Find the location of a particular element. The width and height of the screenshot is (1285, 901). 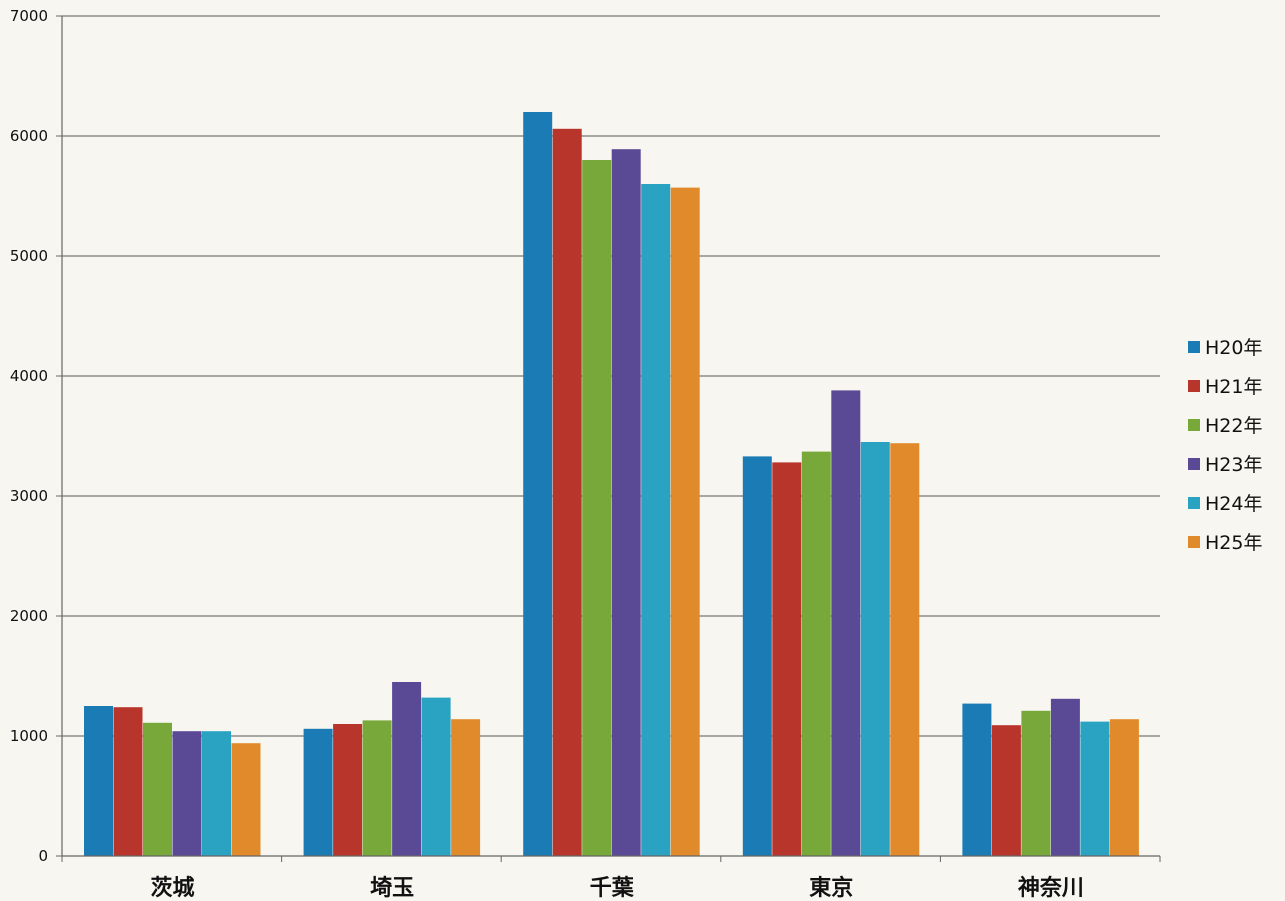

legend-label: H23年 is located at coordinates (1233, 465).